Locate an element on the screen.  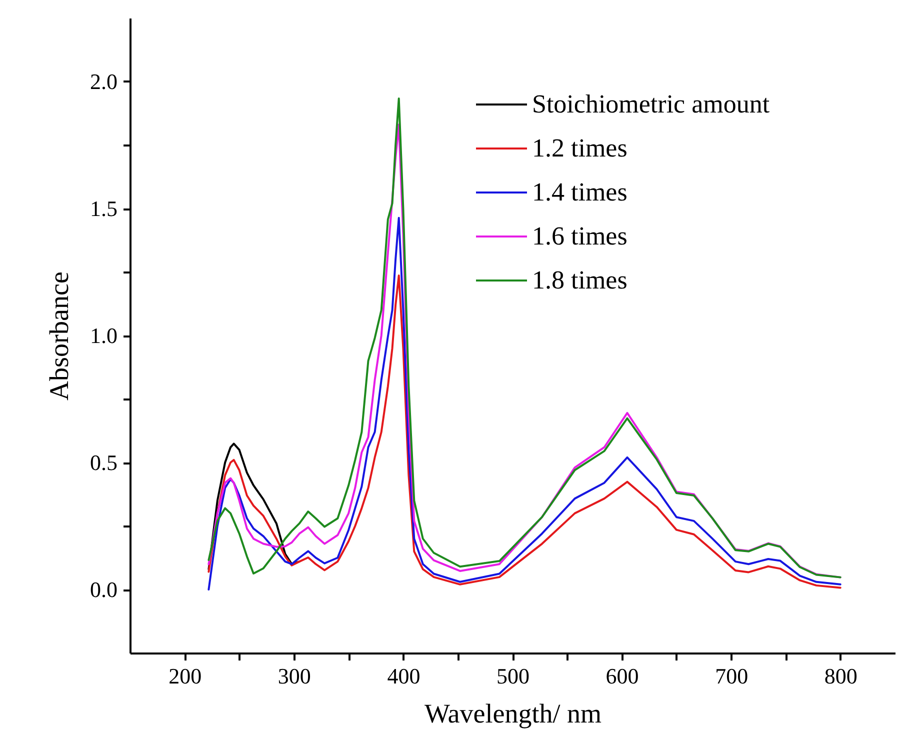
legend-label: 1.2 times is located at coordinates (580, 148).